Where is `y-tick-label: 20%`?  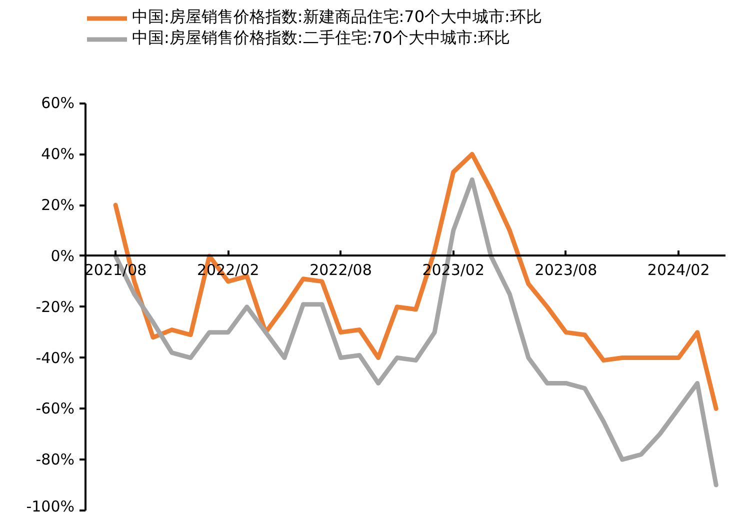 y-tick-label: 20% is located at coordinates (58, 205).